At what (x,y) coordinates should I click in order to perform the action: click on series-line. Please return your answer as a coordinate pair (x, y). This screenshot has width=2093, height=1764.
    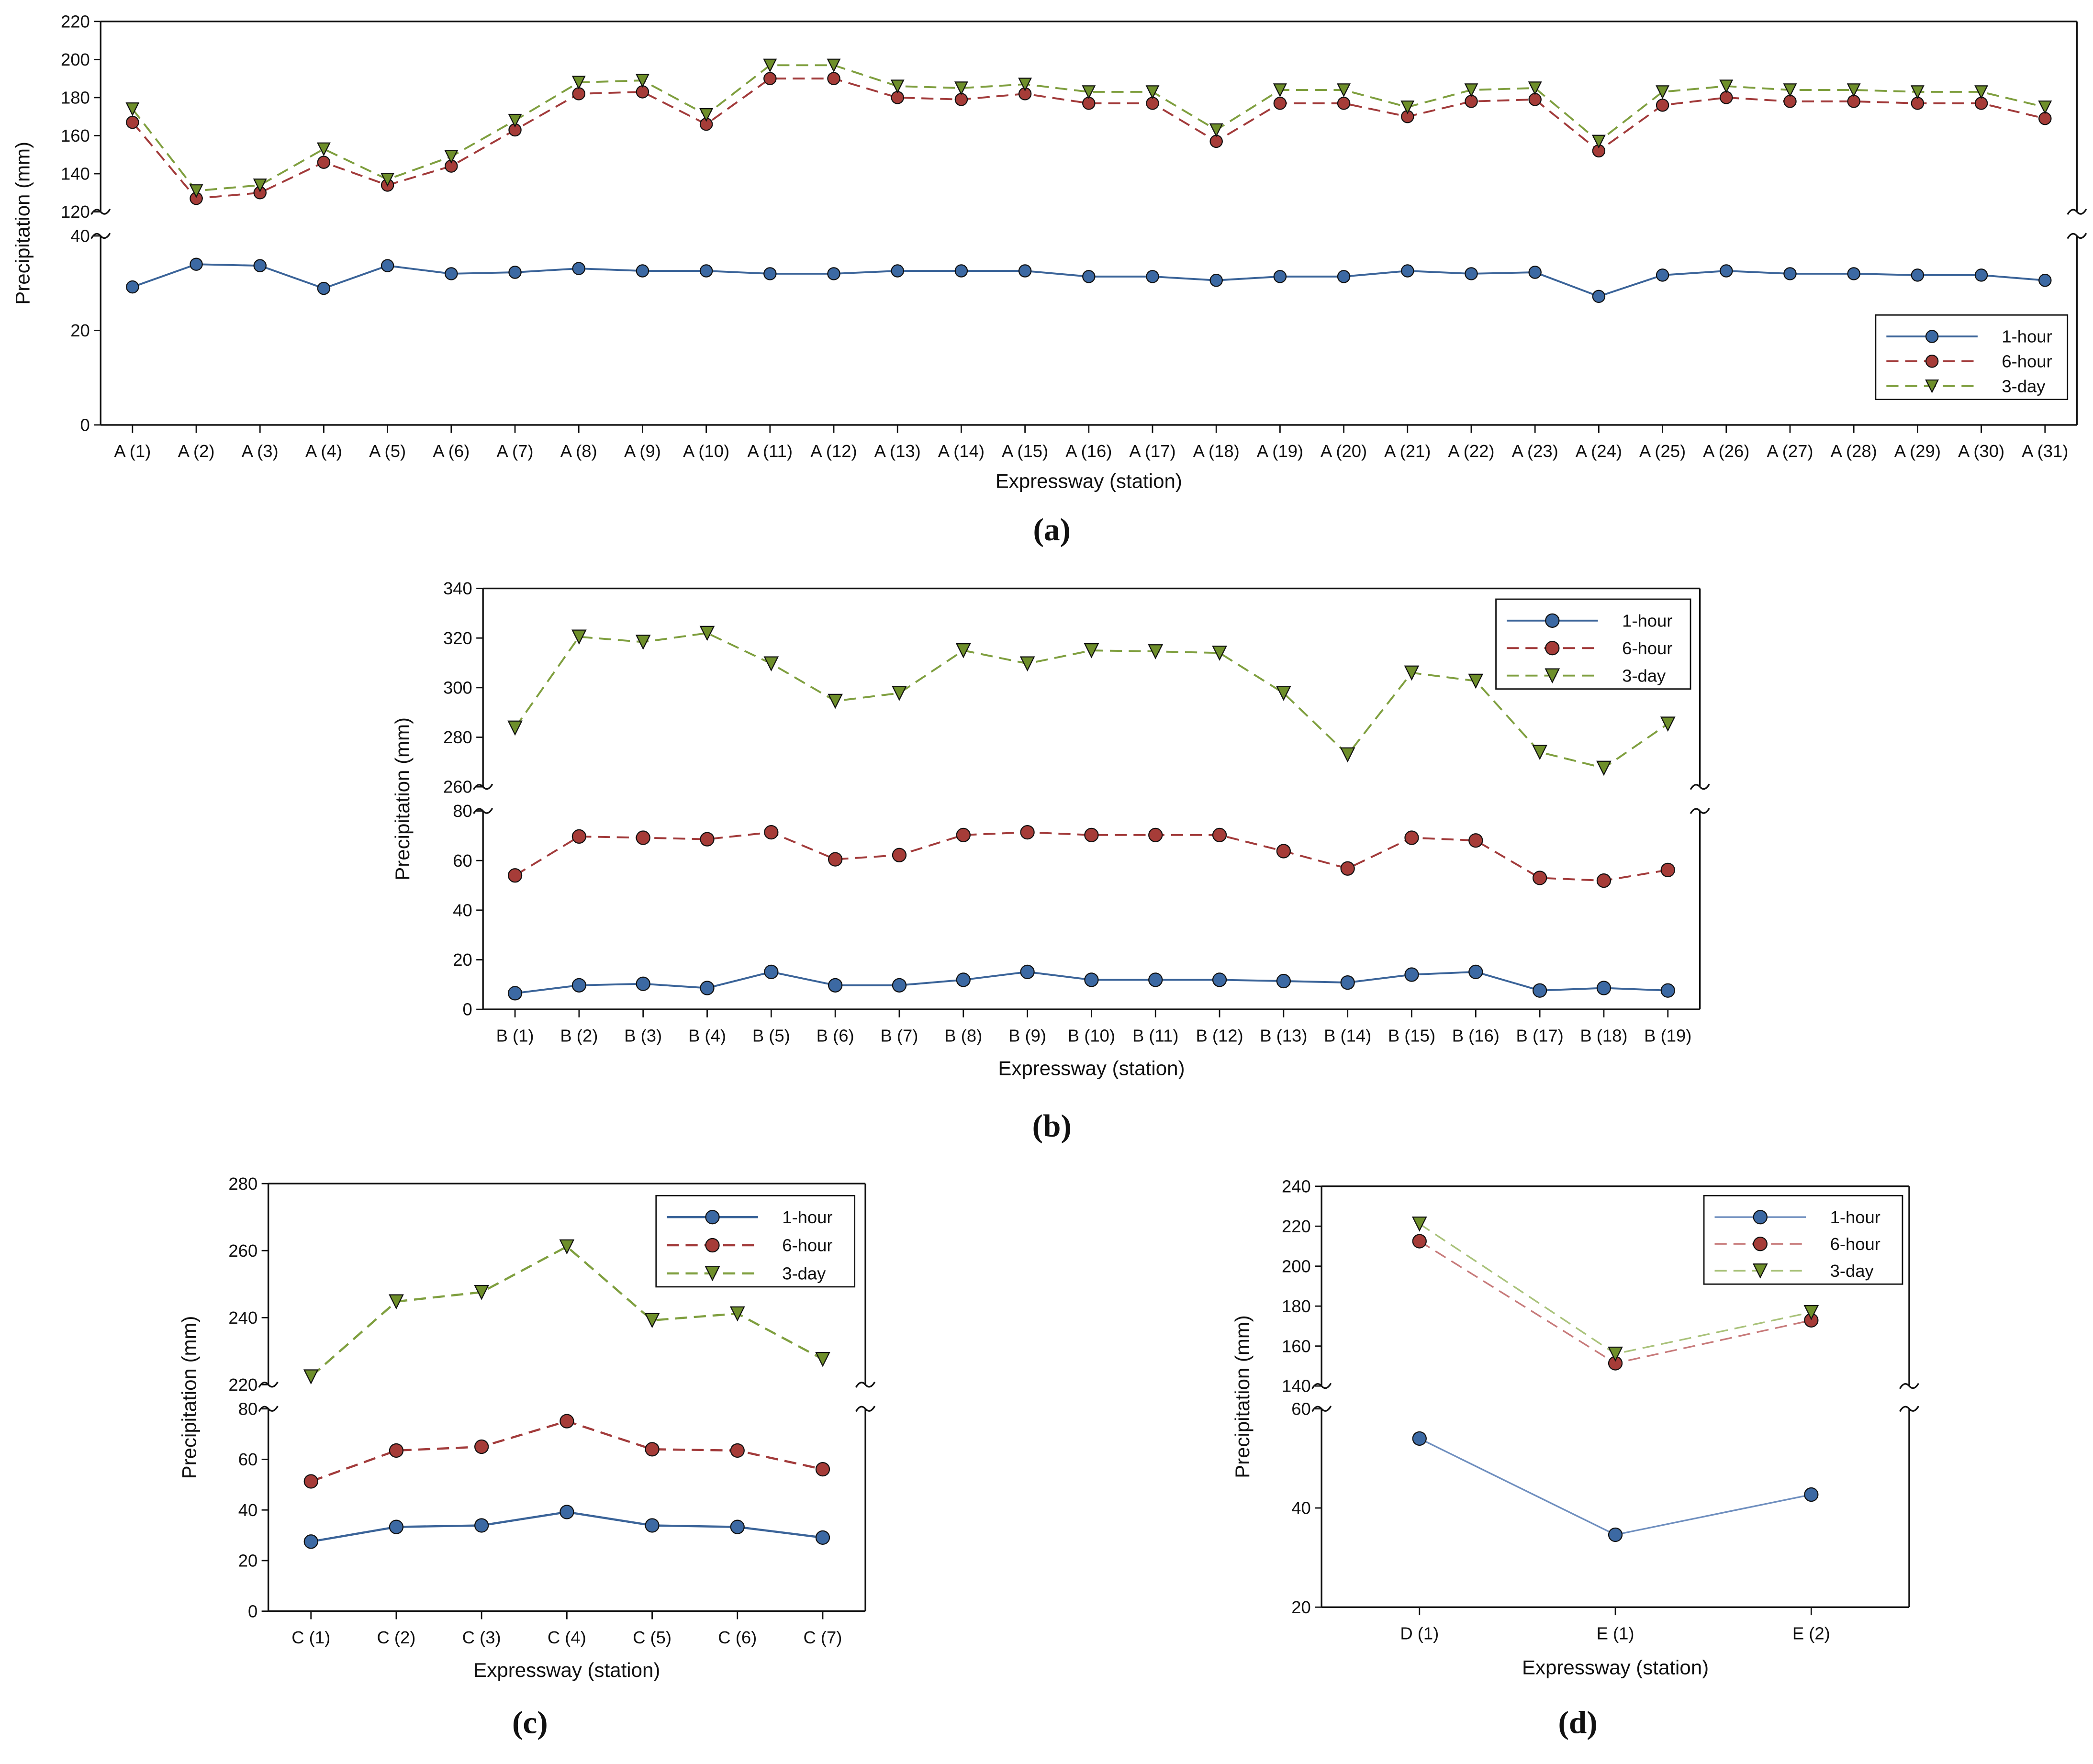
    Looking at the image, I should click on (1089, 128).